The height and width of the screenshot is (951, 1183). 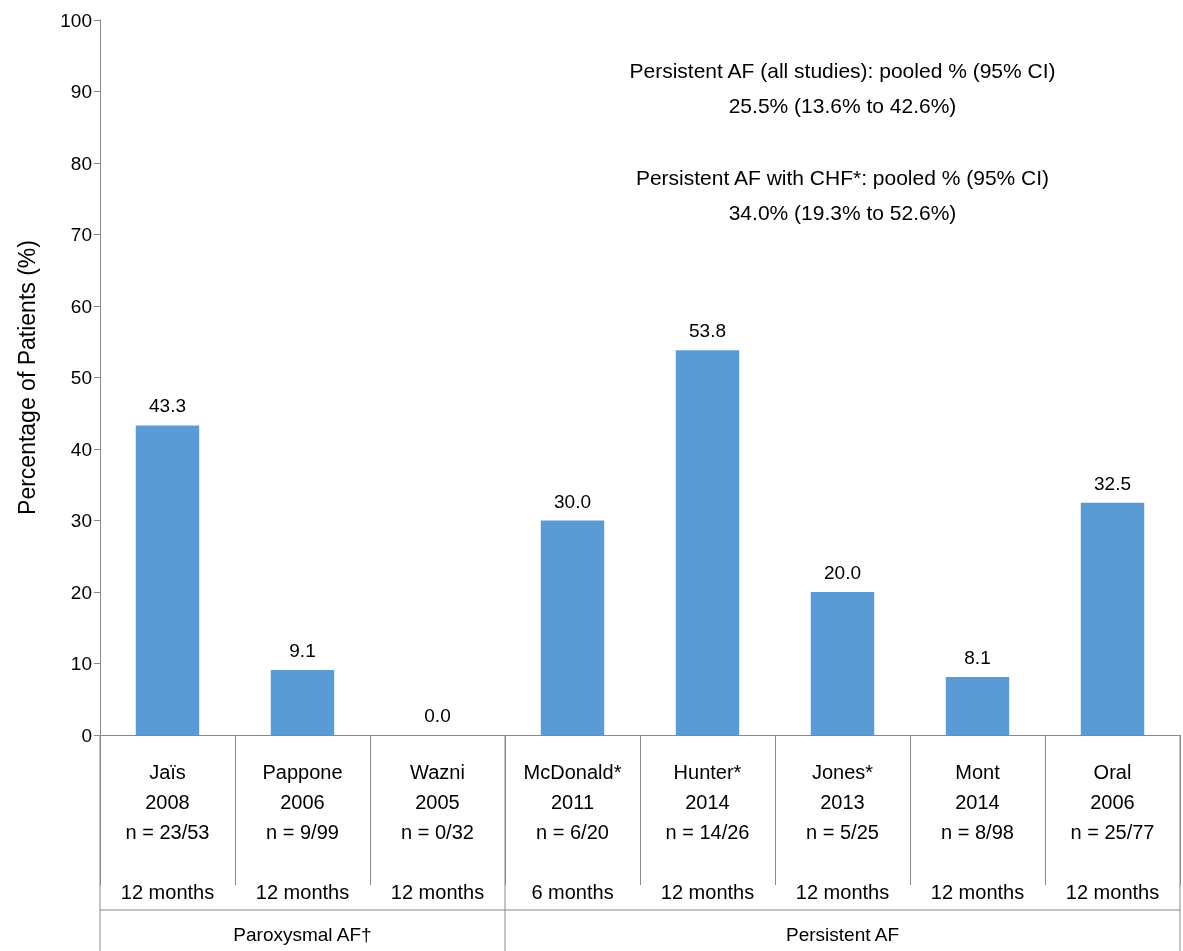 I want to click on text: Persistent AF, so click(x=842, y=934).